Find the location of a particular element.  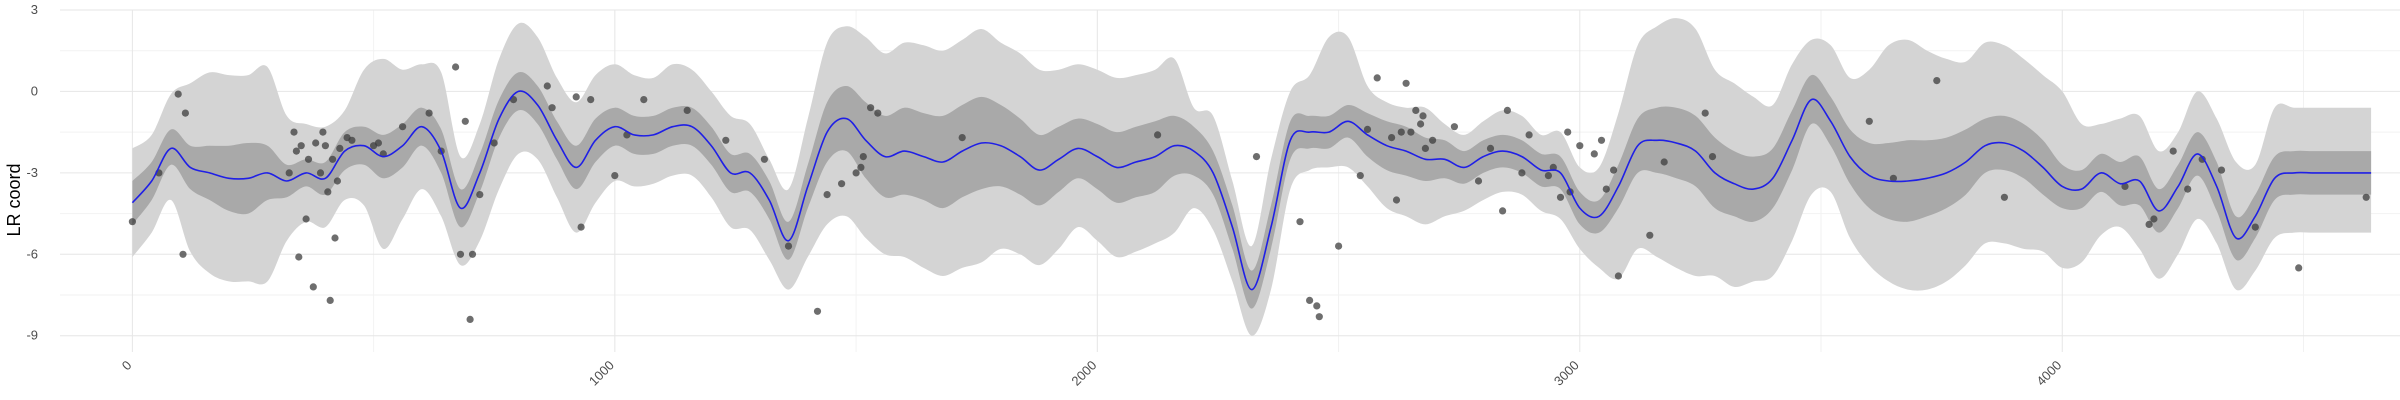

x-tick-label: 0 is located at coordinates (127, 366).